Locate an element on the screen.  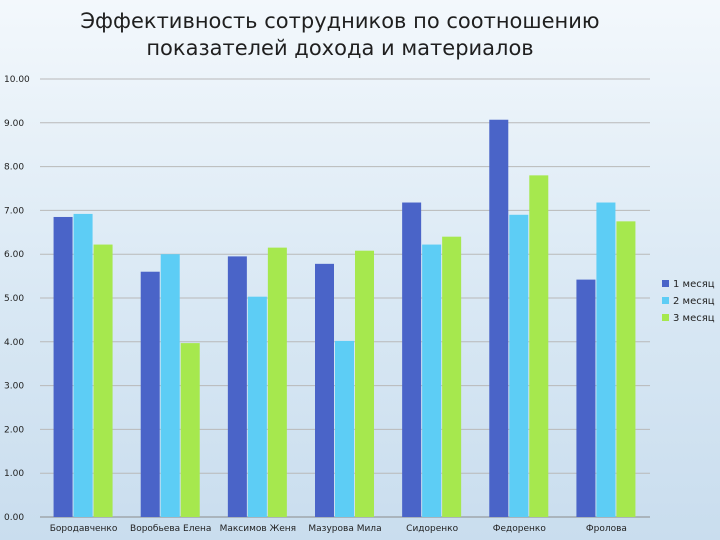
y-tick-label: 1.00 is located at coordinates (14, 474).